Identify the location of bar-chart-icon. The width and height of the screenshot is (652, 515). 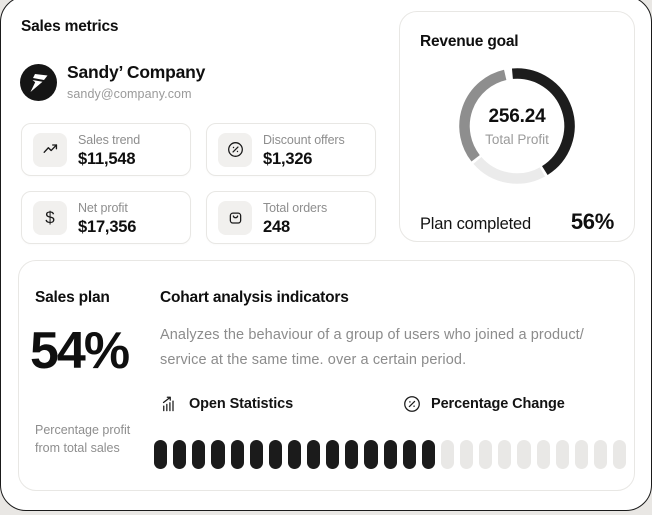
(170, 404).